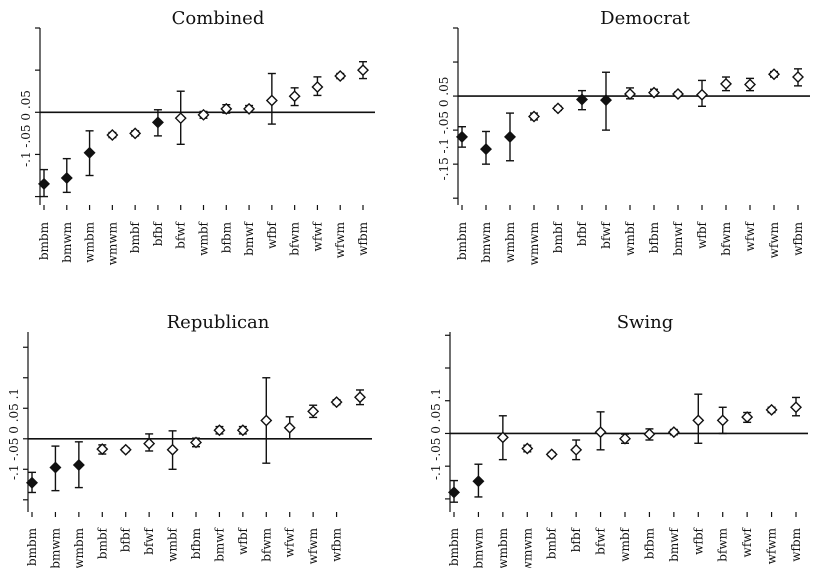 This screenshot has height=568, width=813. What do you see at coordinates (218, 322) in the screenshot?
I see `panel-title: Republican` at bounding box center [218, 322].